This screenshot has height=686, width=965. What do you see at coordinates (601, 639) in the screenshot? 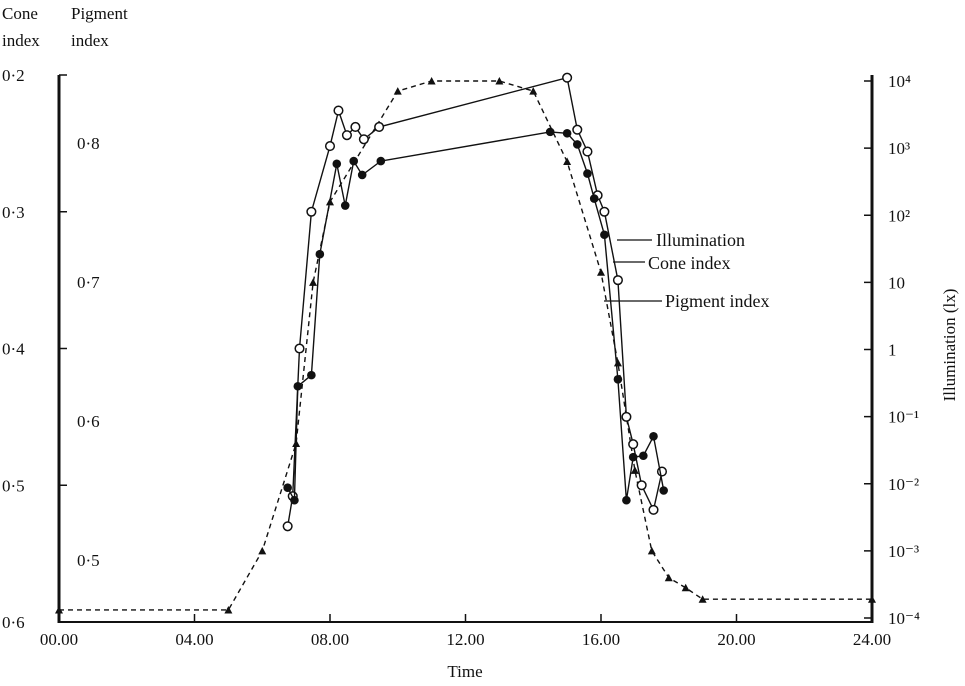
I see `x-tick-label: 16.00` at bounding box center [601, 639].